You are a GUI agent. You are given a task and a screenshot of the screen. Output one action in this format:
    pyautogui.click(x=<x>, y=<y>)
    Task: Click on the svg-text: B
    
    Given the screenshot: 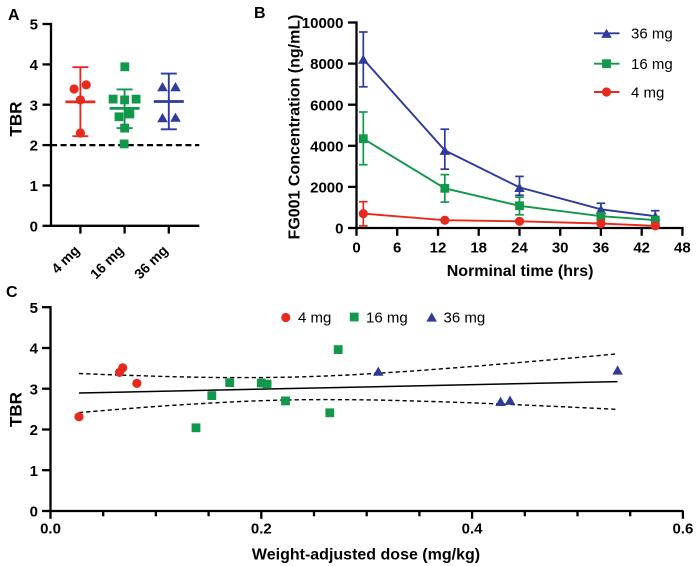 What is the action you would take?
    pyautogui.click(x=260, y=13)
    